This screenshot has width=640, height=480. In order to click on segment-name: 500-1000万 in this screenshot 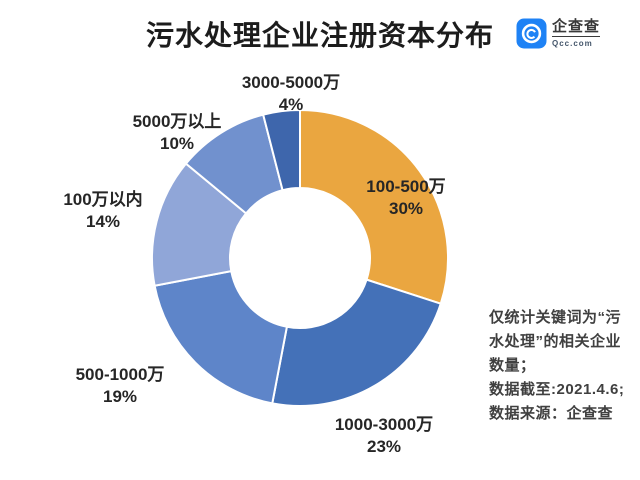, I will do `click(120, 374)`.